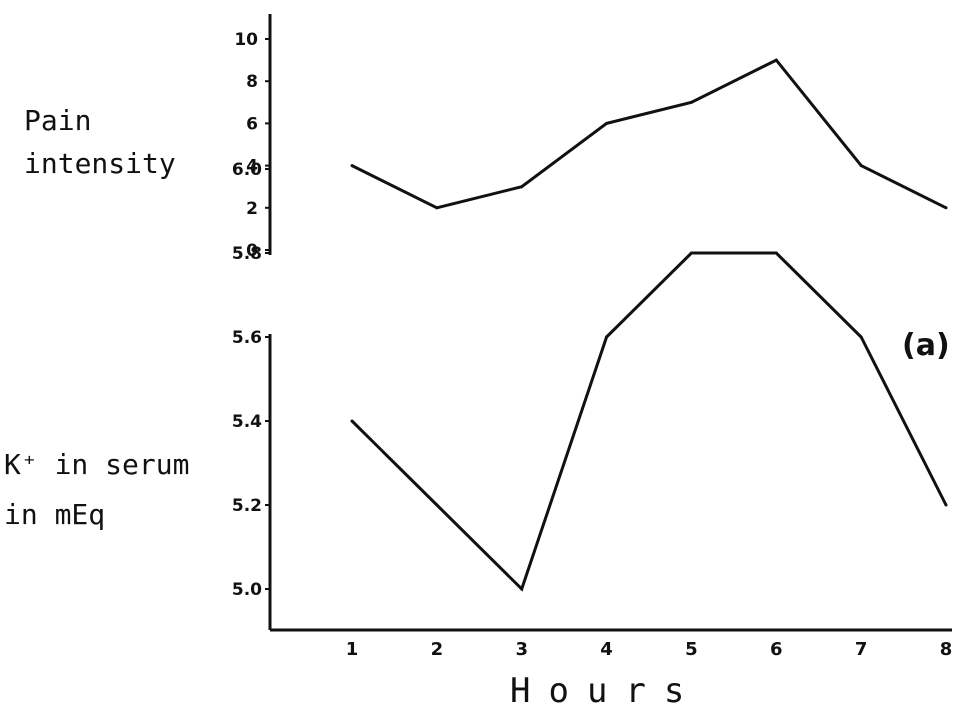 The height and width of the screenshot is (711, 977). What do you see at coordinates (58, 120) in the screenshot?
I see `pain-ylabel-line-1: Pain` at bounding box center [58, 120].